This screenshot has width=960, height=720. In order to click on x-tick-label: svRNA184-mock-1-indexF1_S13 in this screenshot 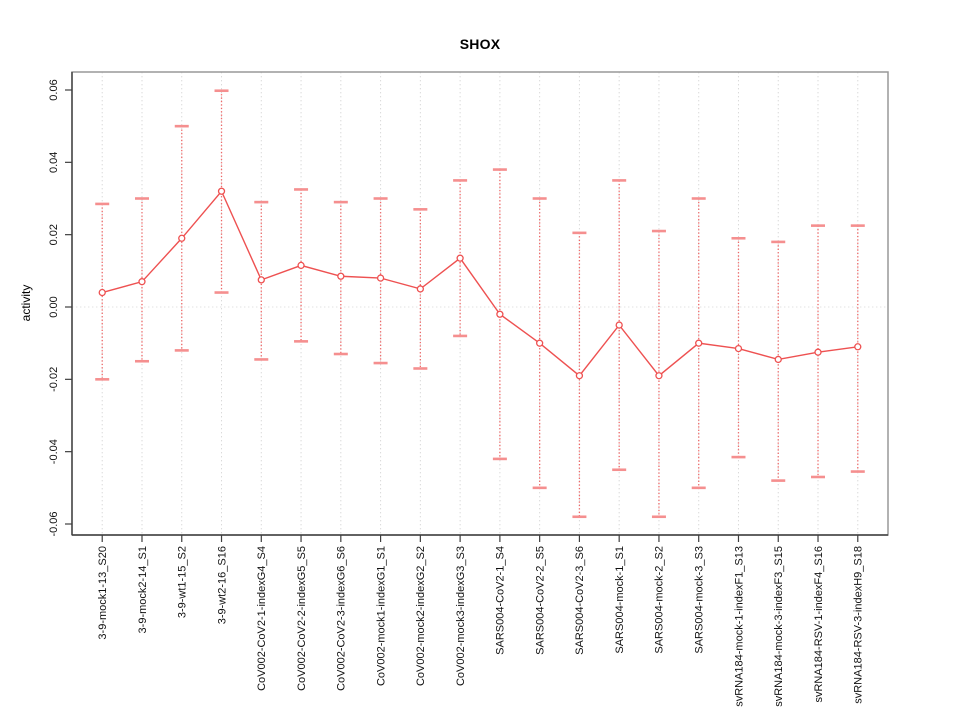, I will do `click(739, 626)`.